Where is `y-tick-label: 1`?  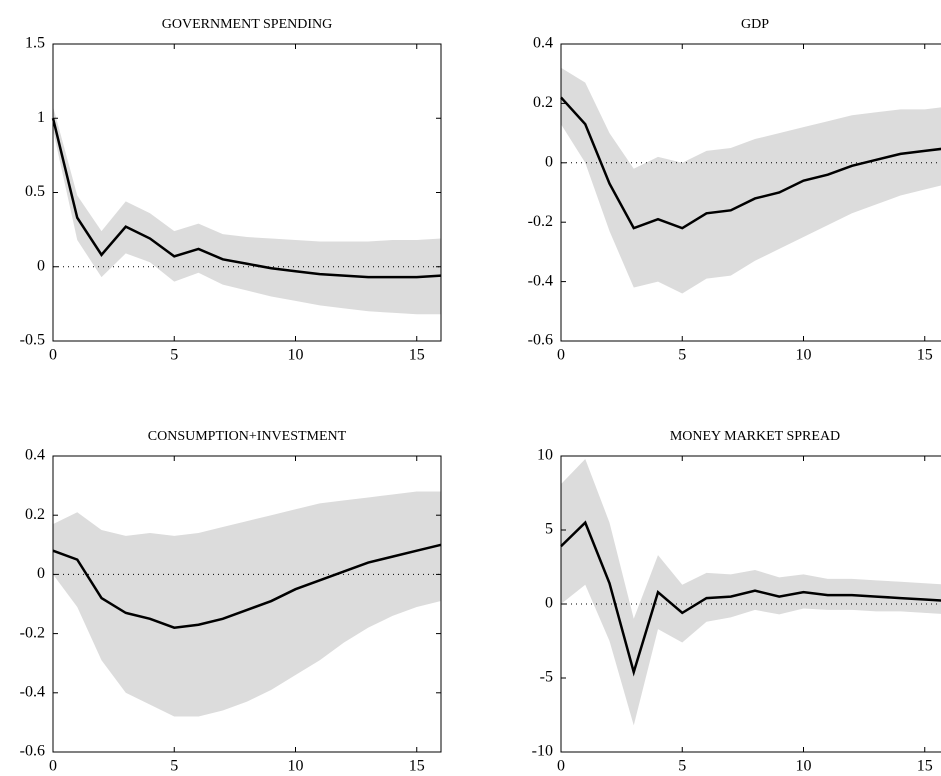 y-tick-label: 1 is located at coordinates (41, 117).